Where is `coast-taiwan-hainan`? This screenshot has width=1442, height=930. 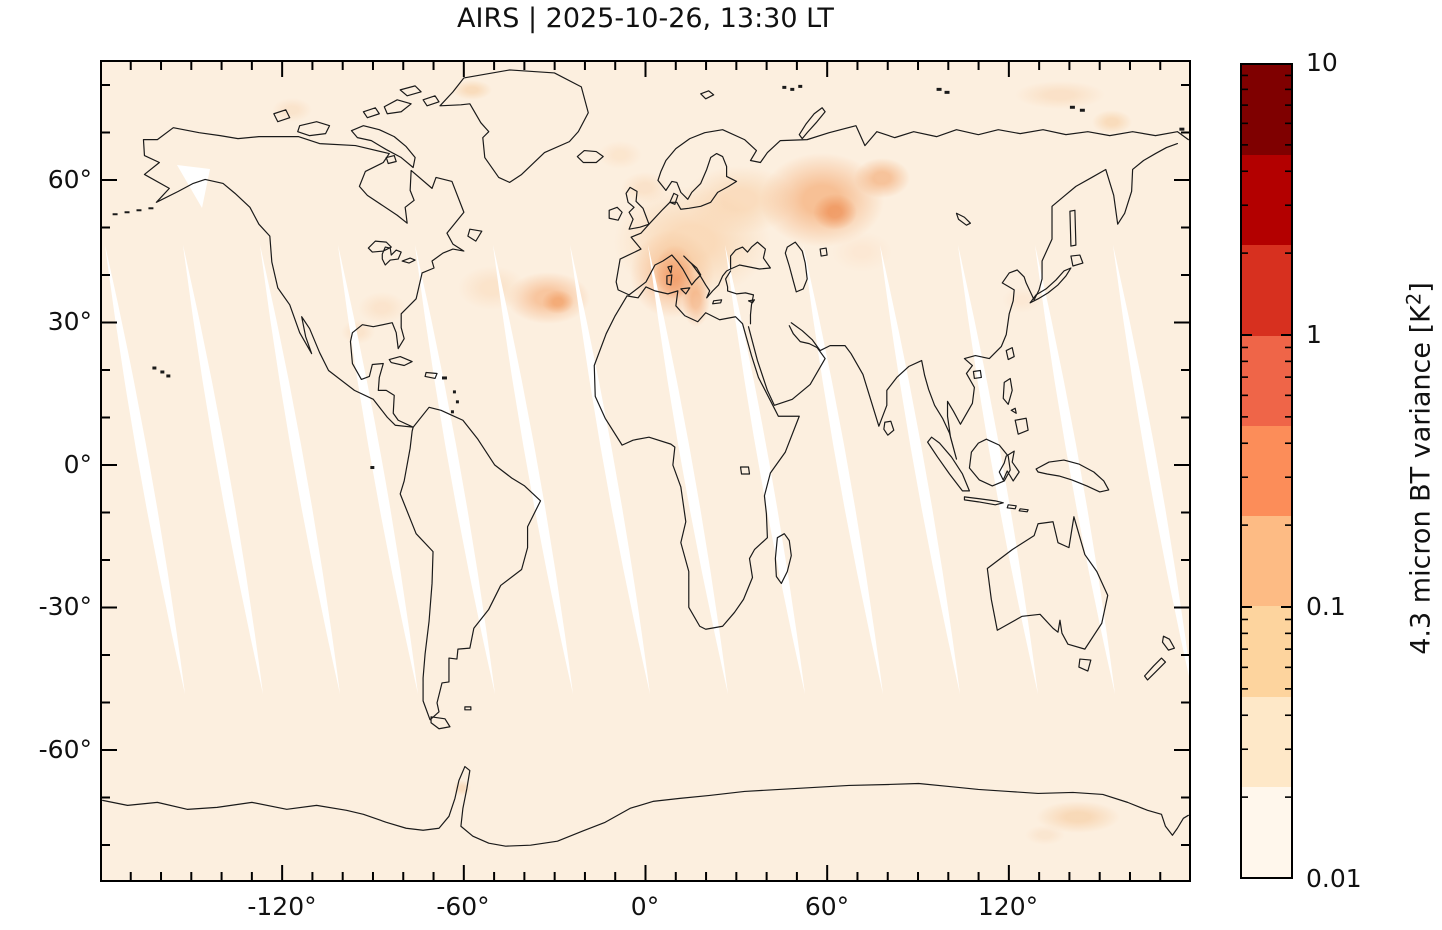 coast-taiwan-hainan is located at coordinates (993, 363).